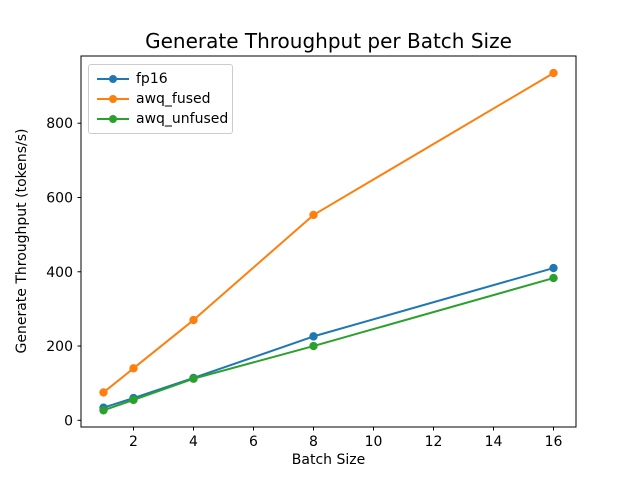  What do you see at coordinates (328, 460) in the screenshot?
I see `x-axis-label: Batch Size` at bounding box center [328, 460].